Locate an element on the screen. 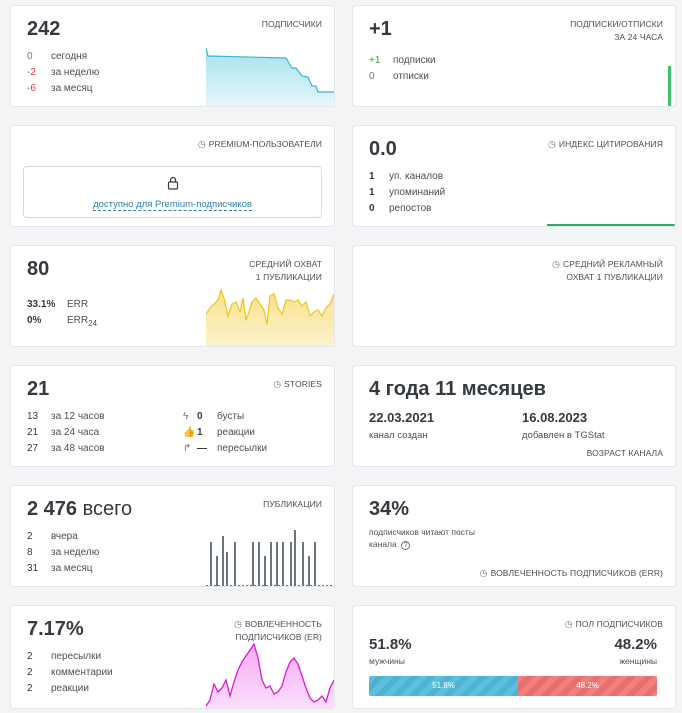 Image resolution: width=682 pixels, height=713 pixels. ad-reach-title: ◷ СРЕДНИЙ РЕКЛАМНЫЙ ОХВАТ 1 ПУБЛИКАЦИИ is located at coordinates (607, 270).